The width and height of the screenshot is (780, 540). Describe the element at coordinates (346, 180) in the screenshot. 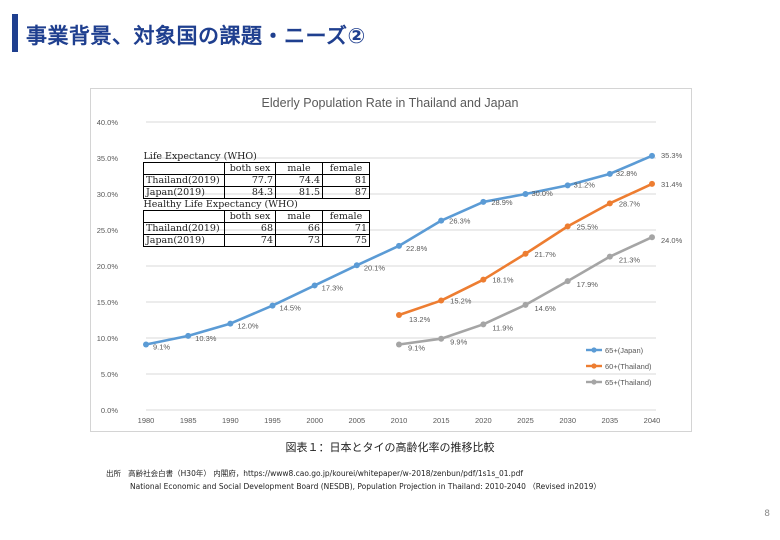

I see `cell: 81` at that location.